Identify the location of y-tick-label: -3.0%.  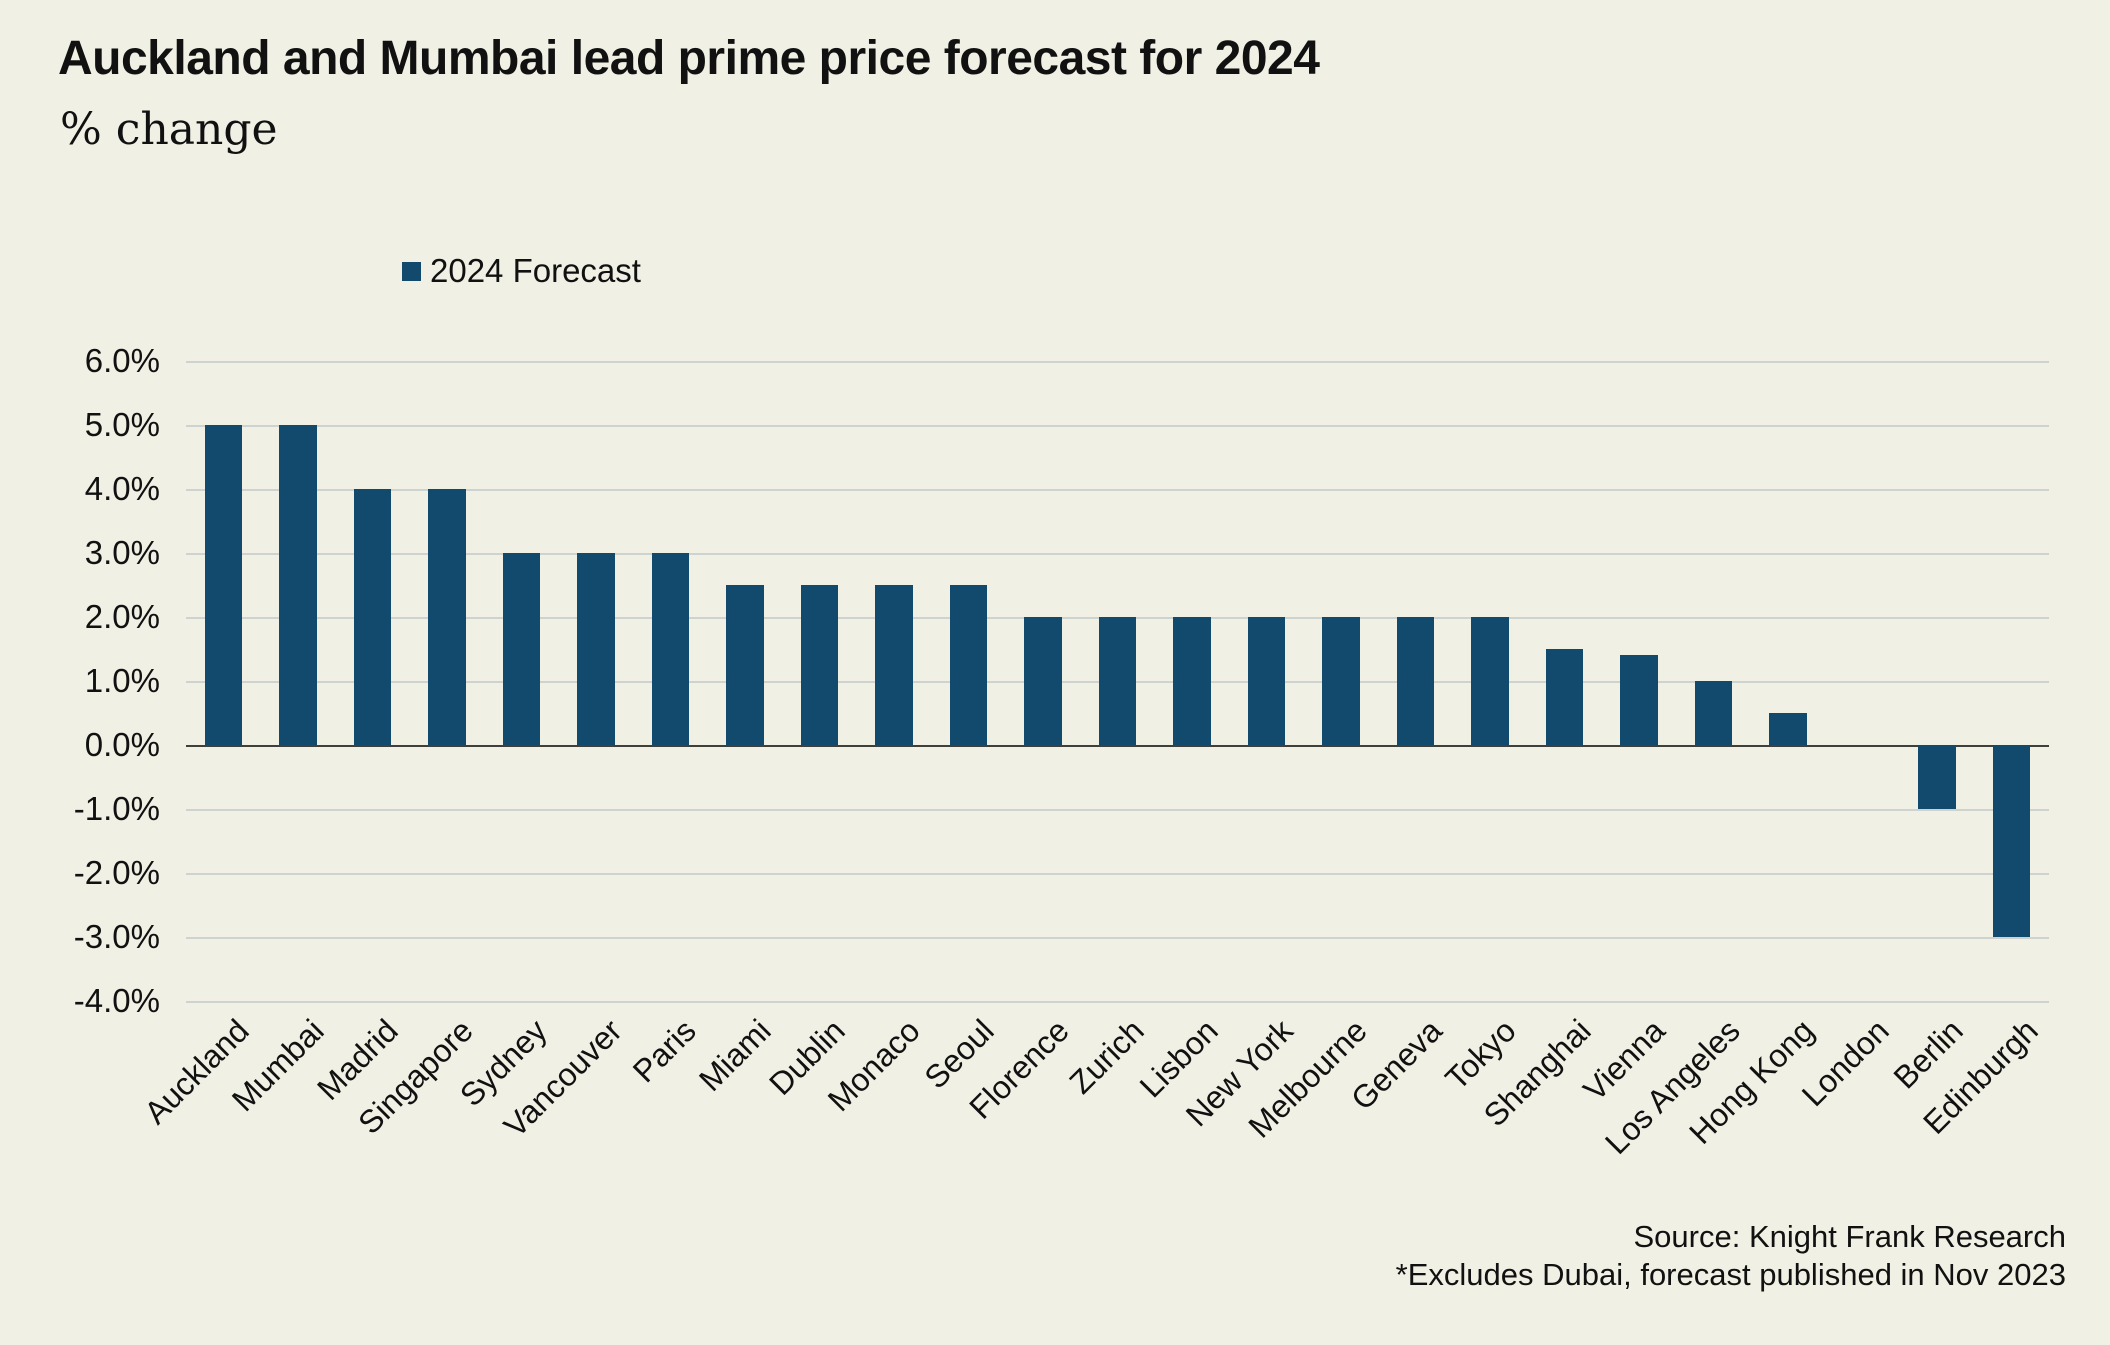
(116, 936).